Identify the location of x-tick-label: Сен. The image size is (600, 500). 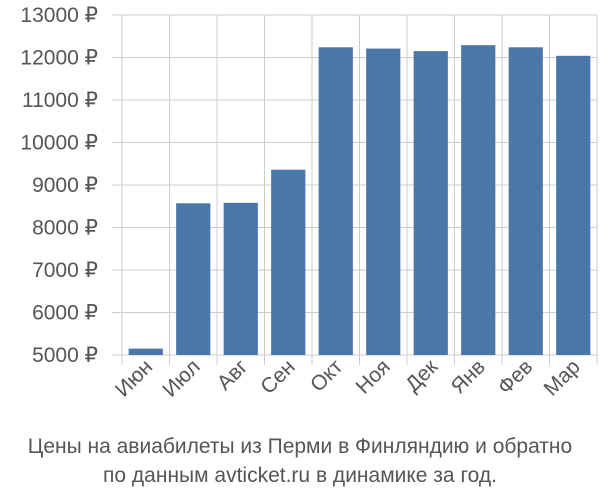
(277, 376).